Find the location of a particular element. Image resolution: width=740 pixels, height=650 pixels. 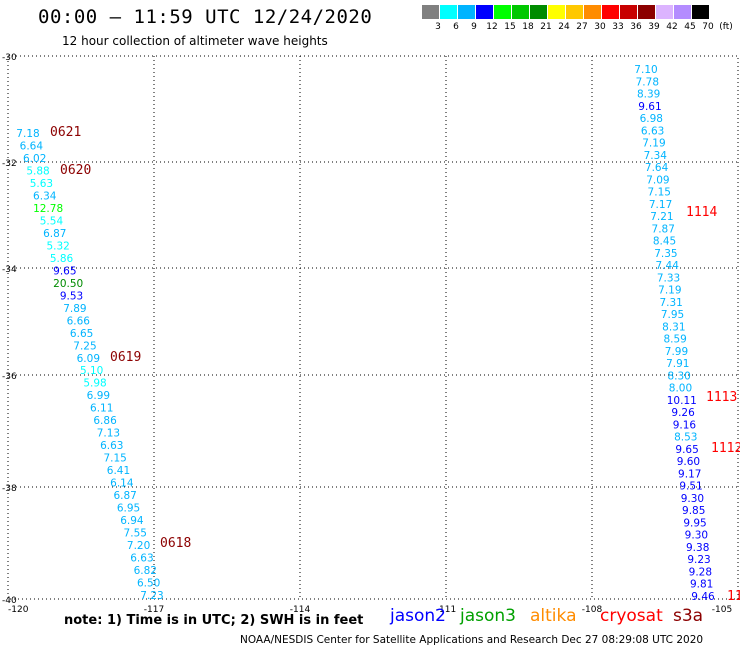

legend-label: 30 is located at coordinates (600, 27).